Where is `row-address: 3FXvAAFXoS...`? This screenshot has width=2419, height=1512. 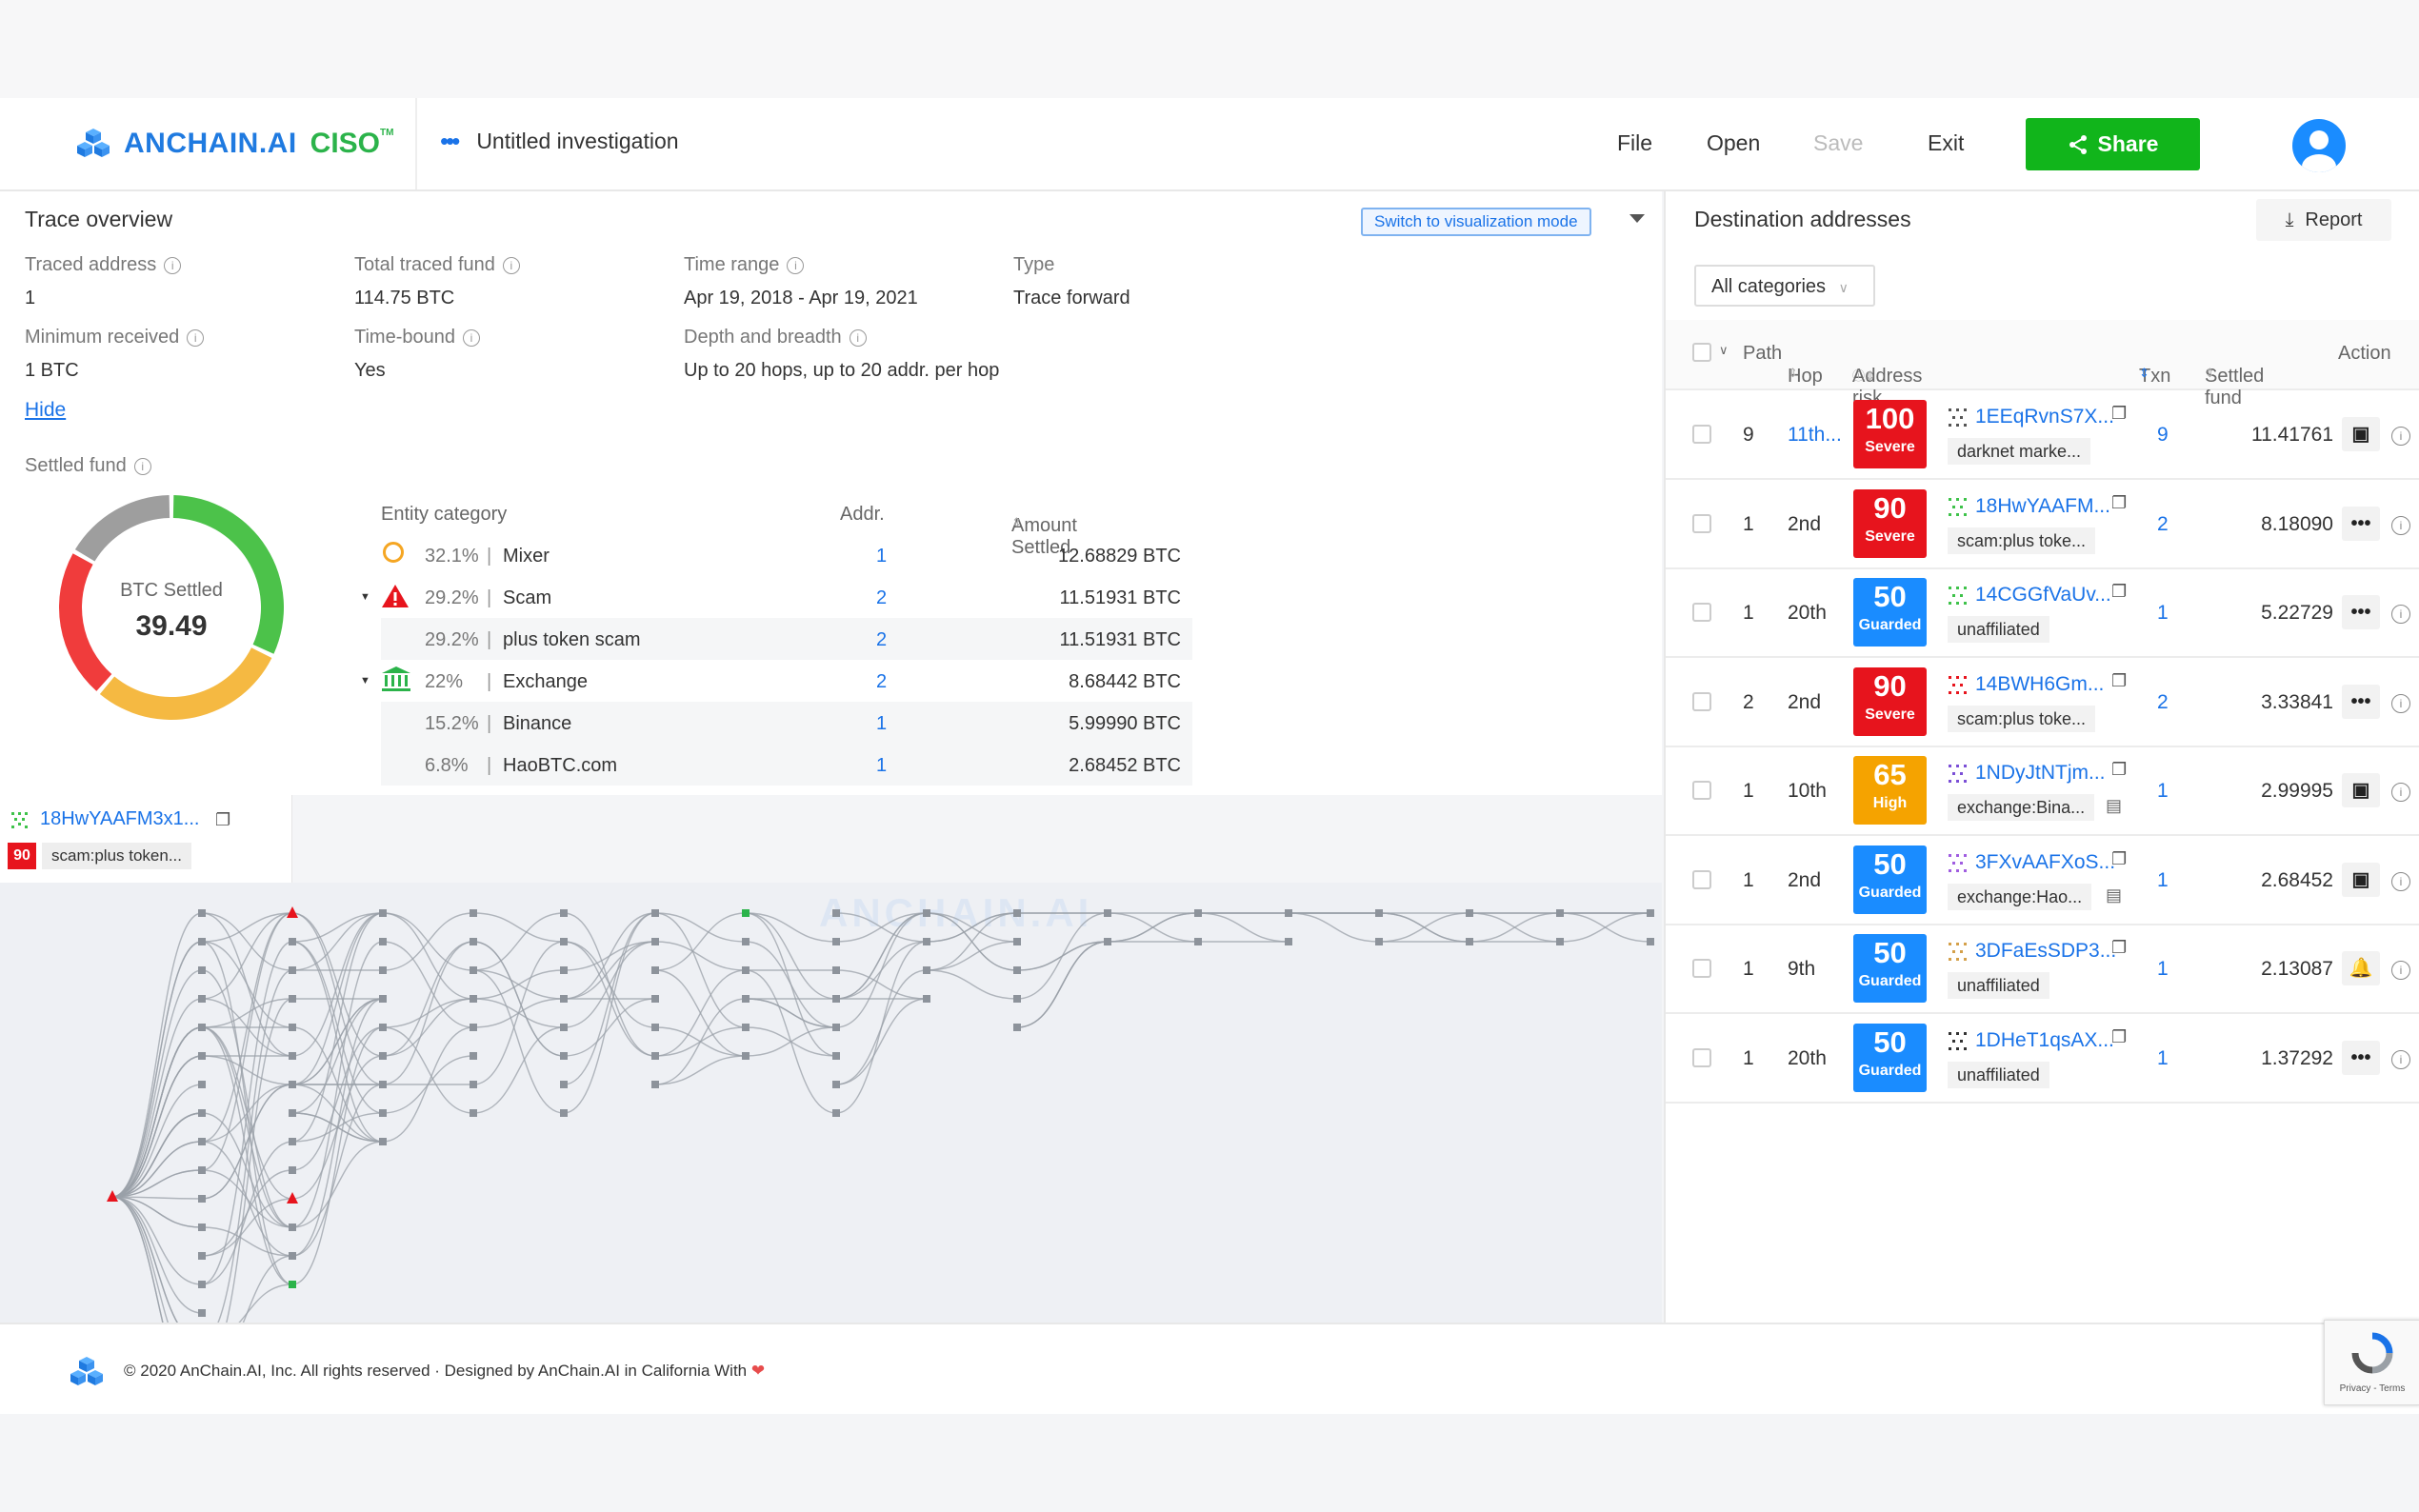 row-address: 3FXvAAFXoS... is located at coordinates (2045, 861).